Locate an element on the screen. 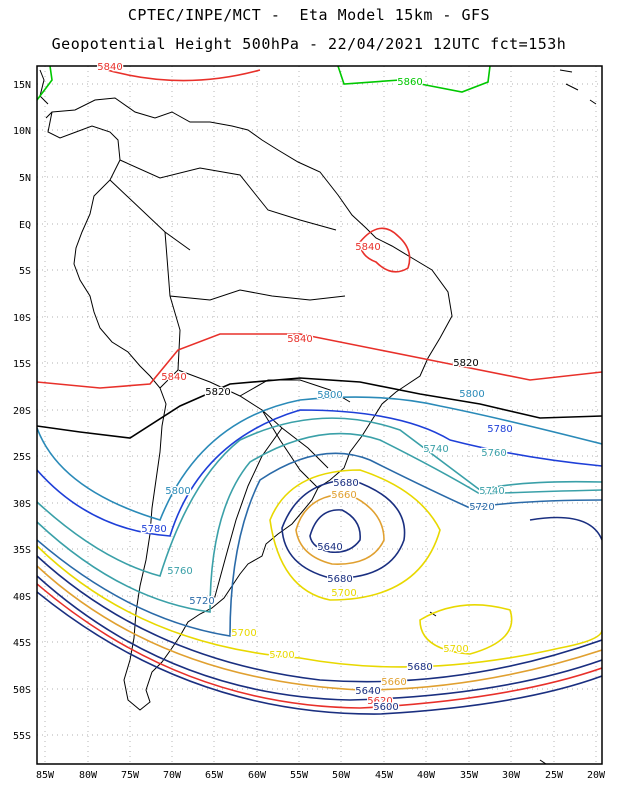 This screenshot has width=618, height=800. lat-tick-label: 5N is located at coordinates (25, 178).